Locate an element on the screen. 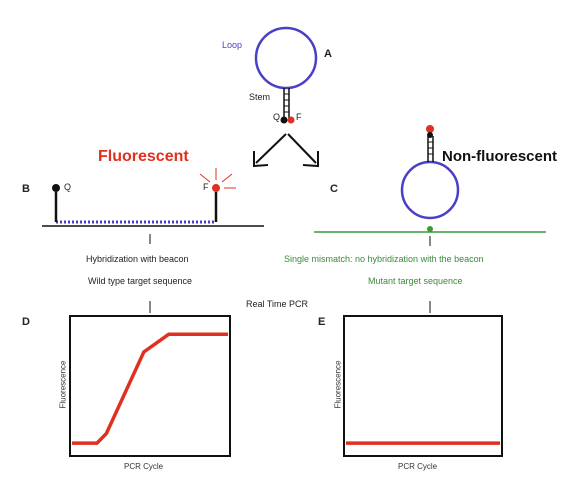 Image resolution: width=575 pixels, height=488 pixels. plot-d is located at coordinates (150, 386).